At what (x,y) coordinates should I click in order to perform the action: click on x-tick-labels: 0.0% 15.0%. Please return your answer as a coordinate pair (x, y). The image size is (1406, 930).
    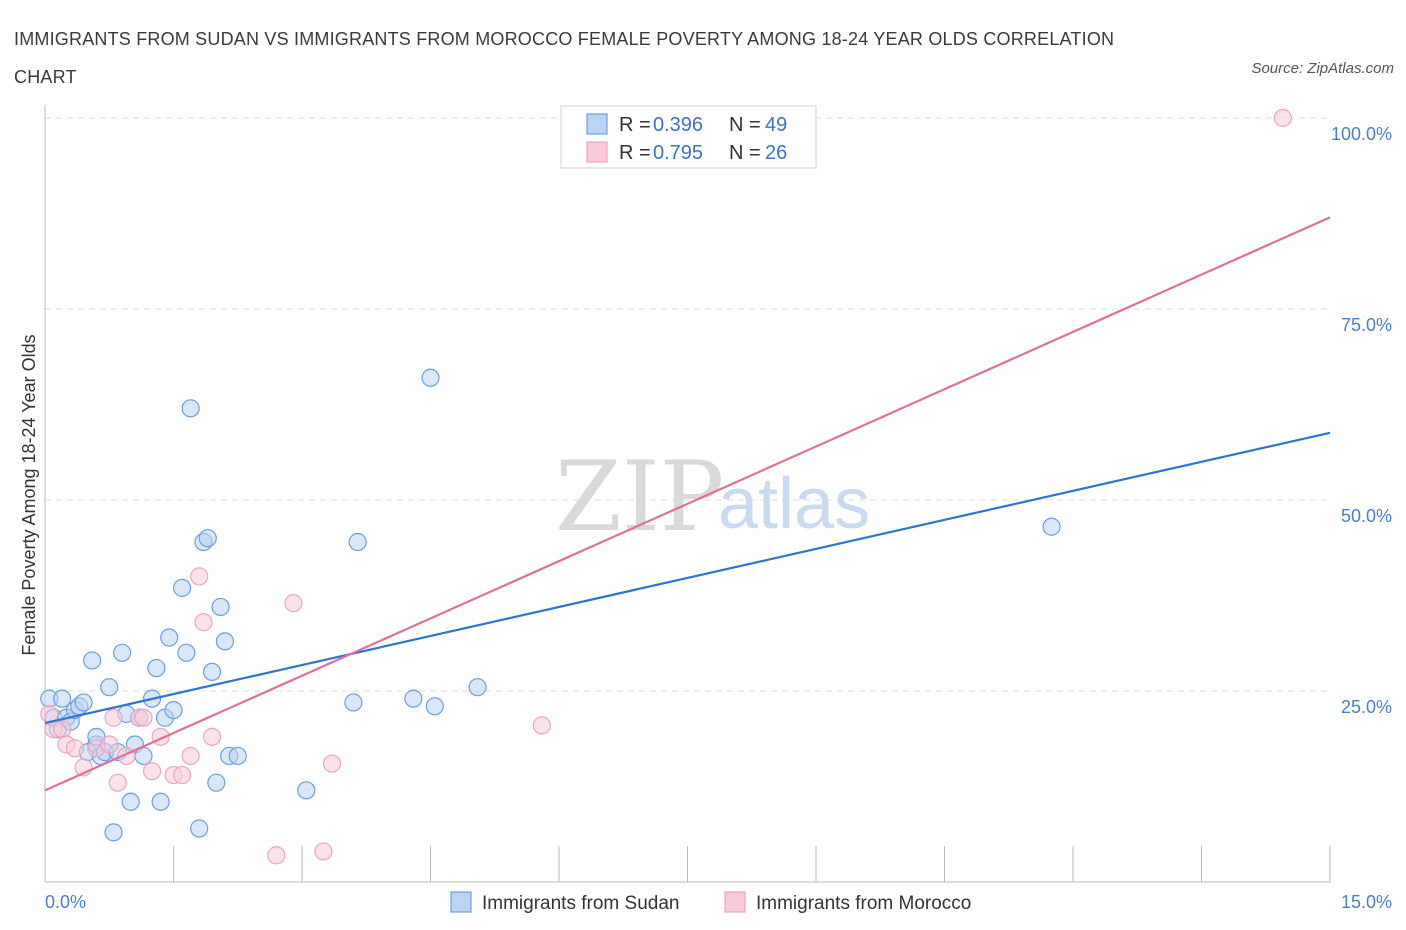
    Looking at the image, I should click on (718, 902).